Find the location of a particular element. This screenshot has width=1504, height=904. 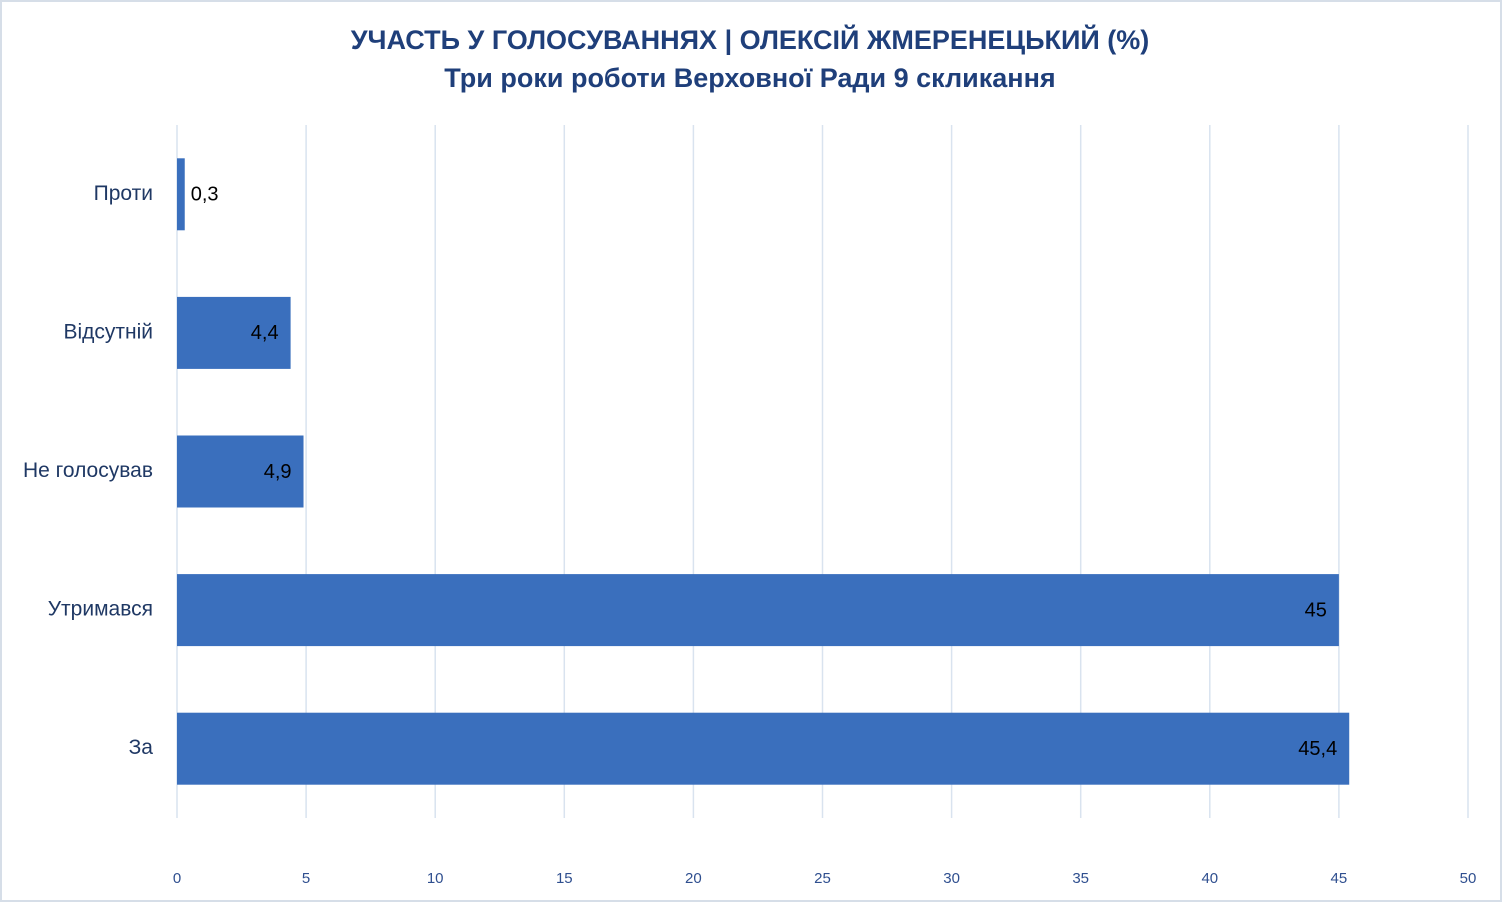

value-label: 4,9 is located at coordinates (278, 472).